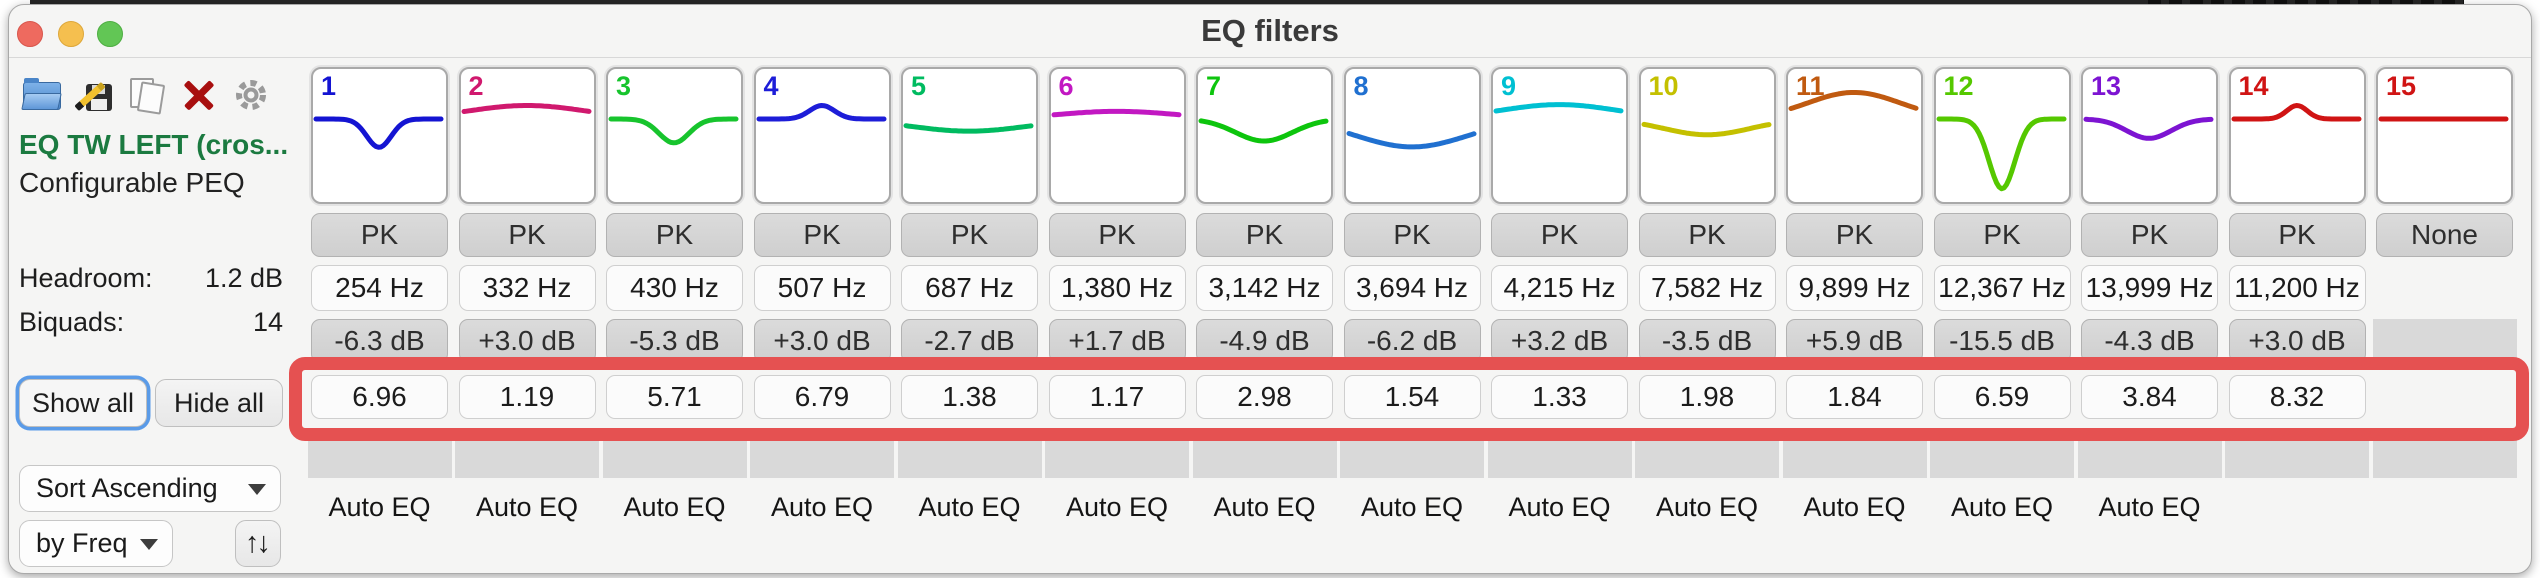  I want to click on gain-field: -3.5 dB, so click(1707, 341).